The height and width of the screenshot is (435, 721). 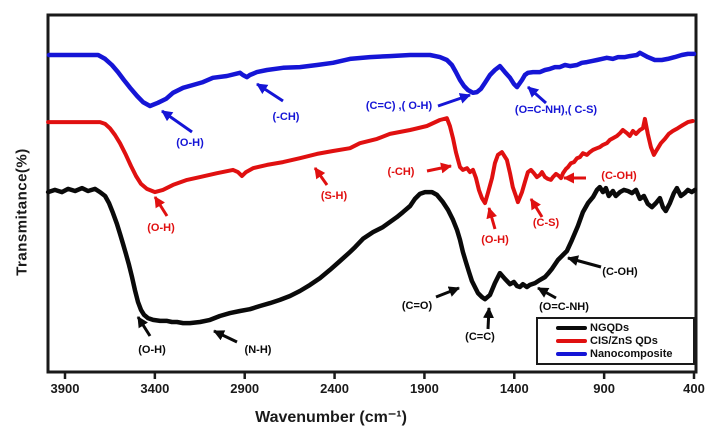 I want to click on x-tick-label: 2900, so click(x=245, y=388).